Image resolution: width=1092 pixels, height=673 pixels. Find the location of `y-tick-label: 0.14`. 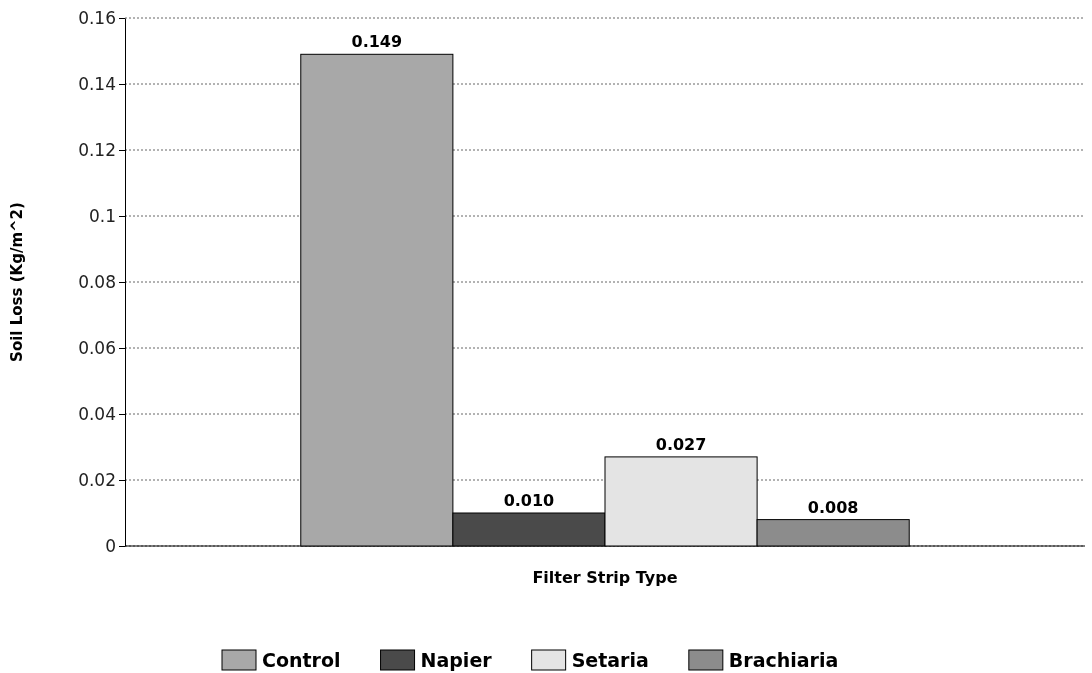

y-tick-label: 0.14 is located at coordinates (97, 83).